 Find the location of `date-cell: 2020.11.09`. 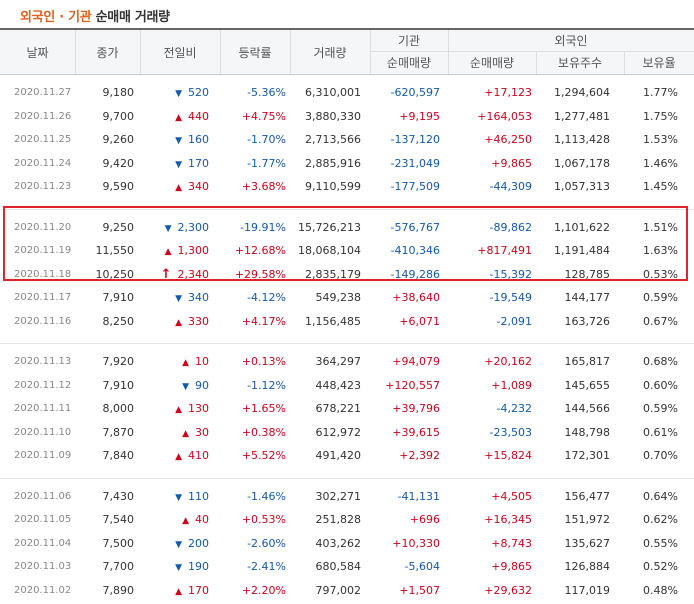

date-cell: 2020.11.09 is located at coordinates (42, 456).